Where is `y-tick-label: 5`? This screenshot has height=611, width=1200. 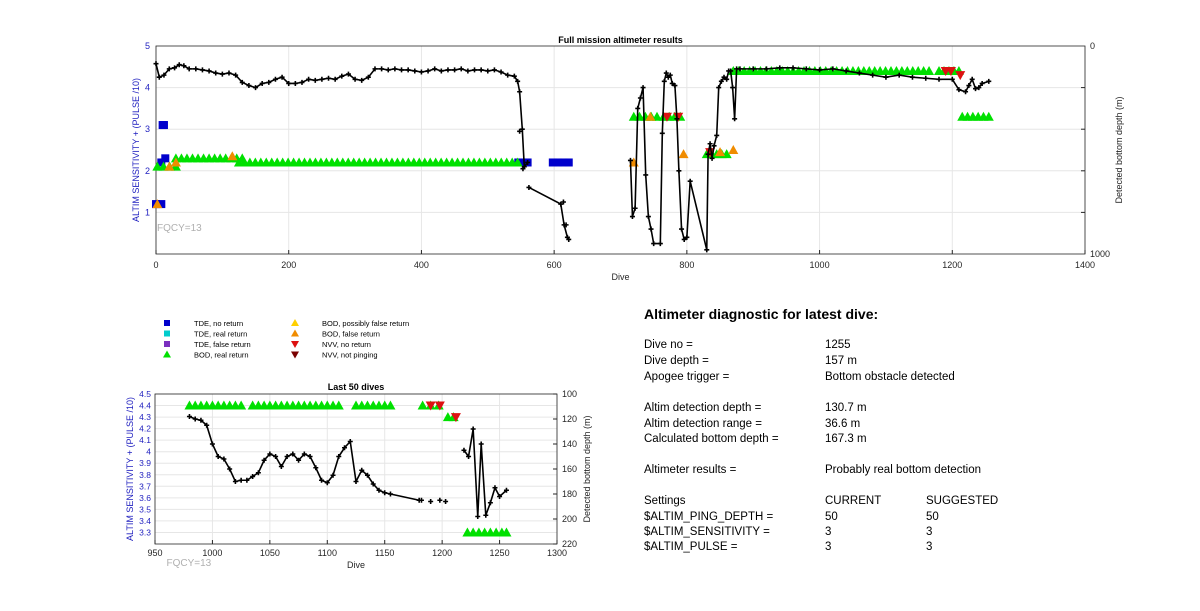
y-tick-label: 5 is located at coordinates (147, 46).